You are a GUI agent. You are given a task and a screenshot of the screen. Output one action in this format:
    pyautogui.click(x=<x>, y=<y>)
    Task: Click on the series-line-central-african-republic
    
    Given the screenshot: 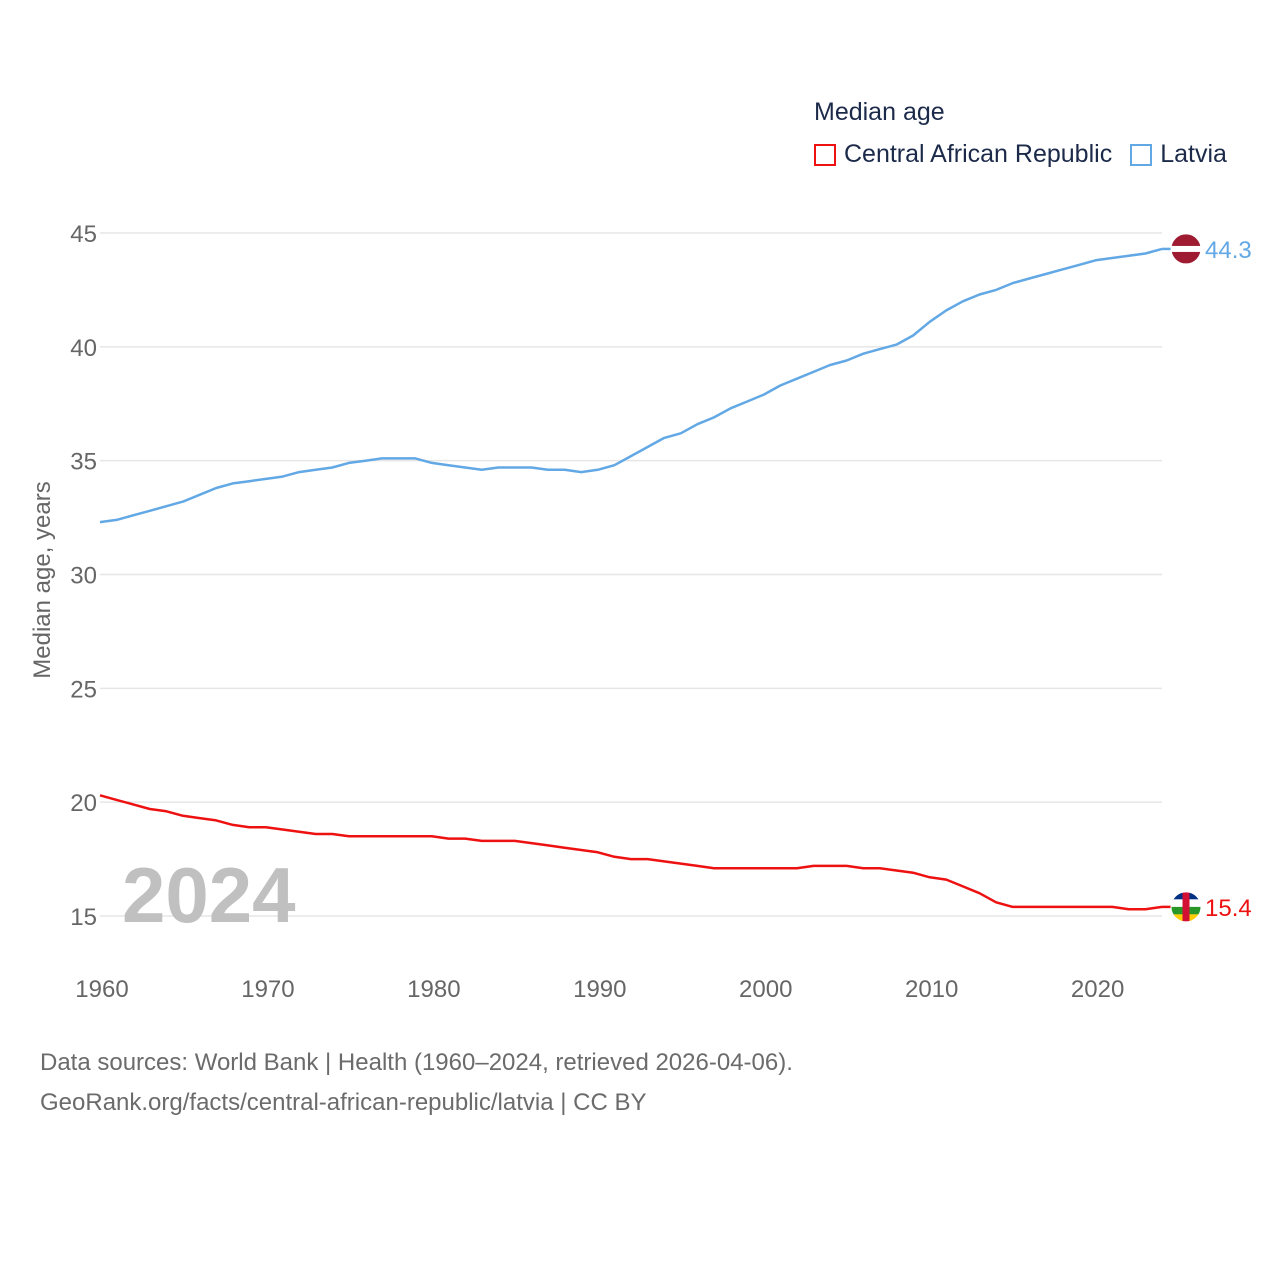 What is the action you would take?
    pyautogui.click(x=631, y=852)
    